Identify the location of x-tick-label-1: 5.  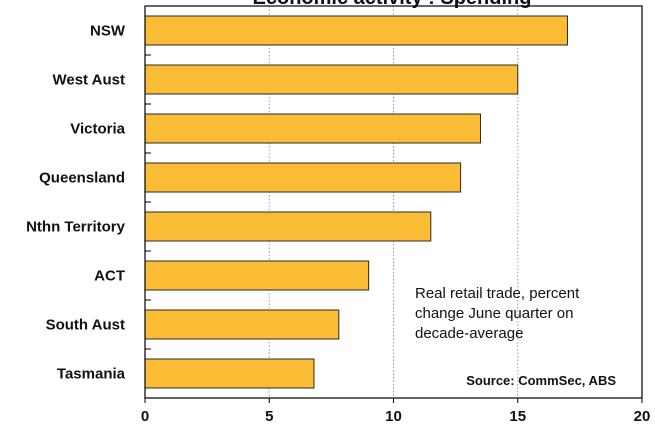
(269, 416).